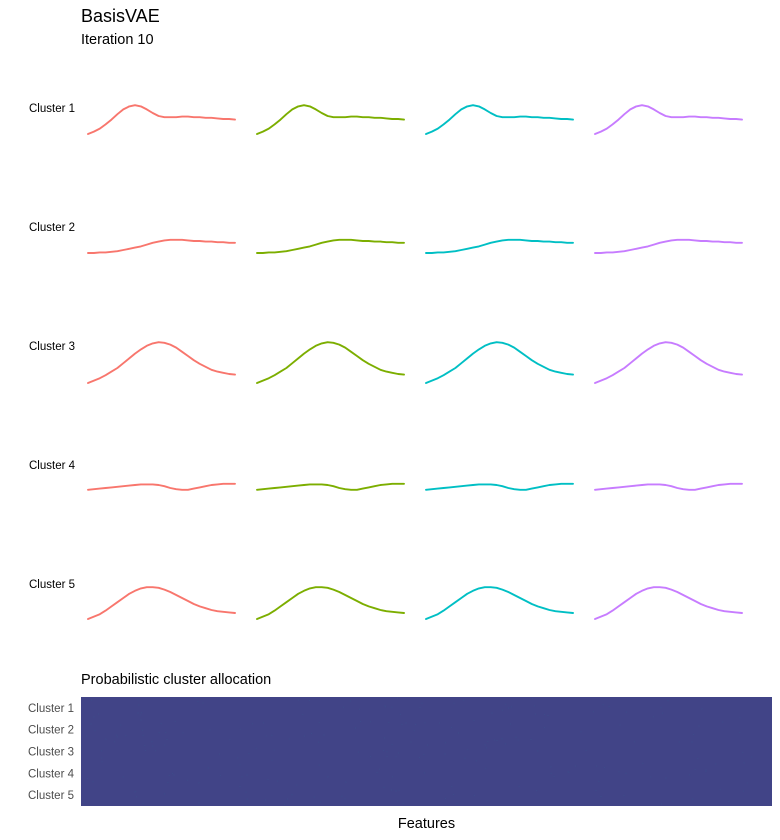 Image resolution: width=780 pixels, height=840 pixels. What do you see at coordinates (52, 228) in the screenshot?
I see `row-label-cluster-2: Cluster 2` at bounding box center [52, 228].